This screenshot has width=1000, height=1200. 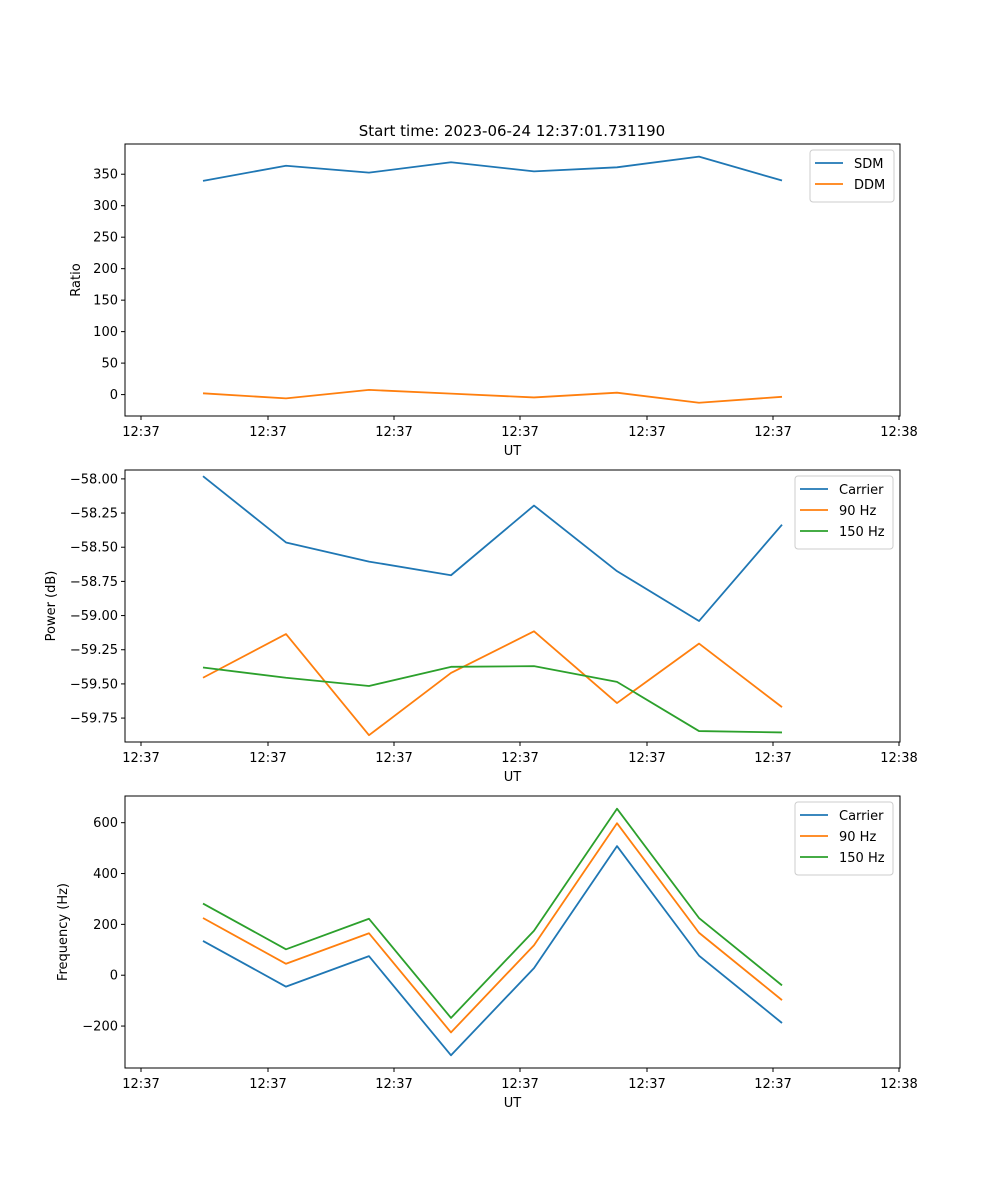 I want to click on panel-2-x-tick-label: 12:38, so click(x=898, y=758).